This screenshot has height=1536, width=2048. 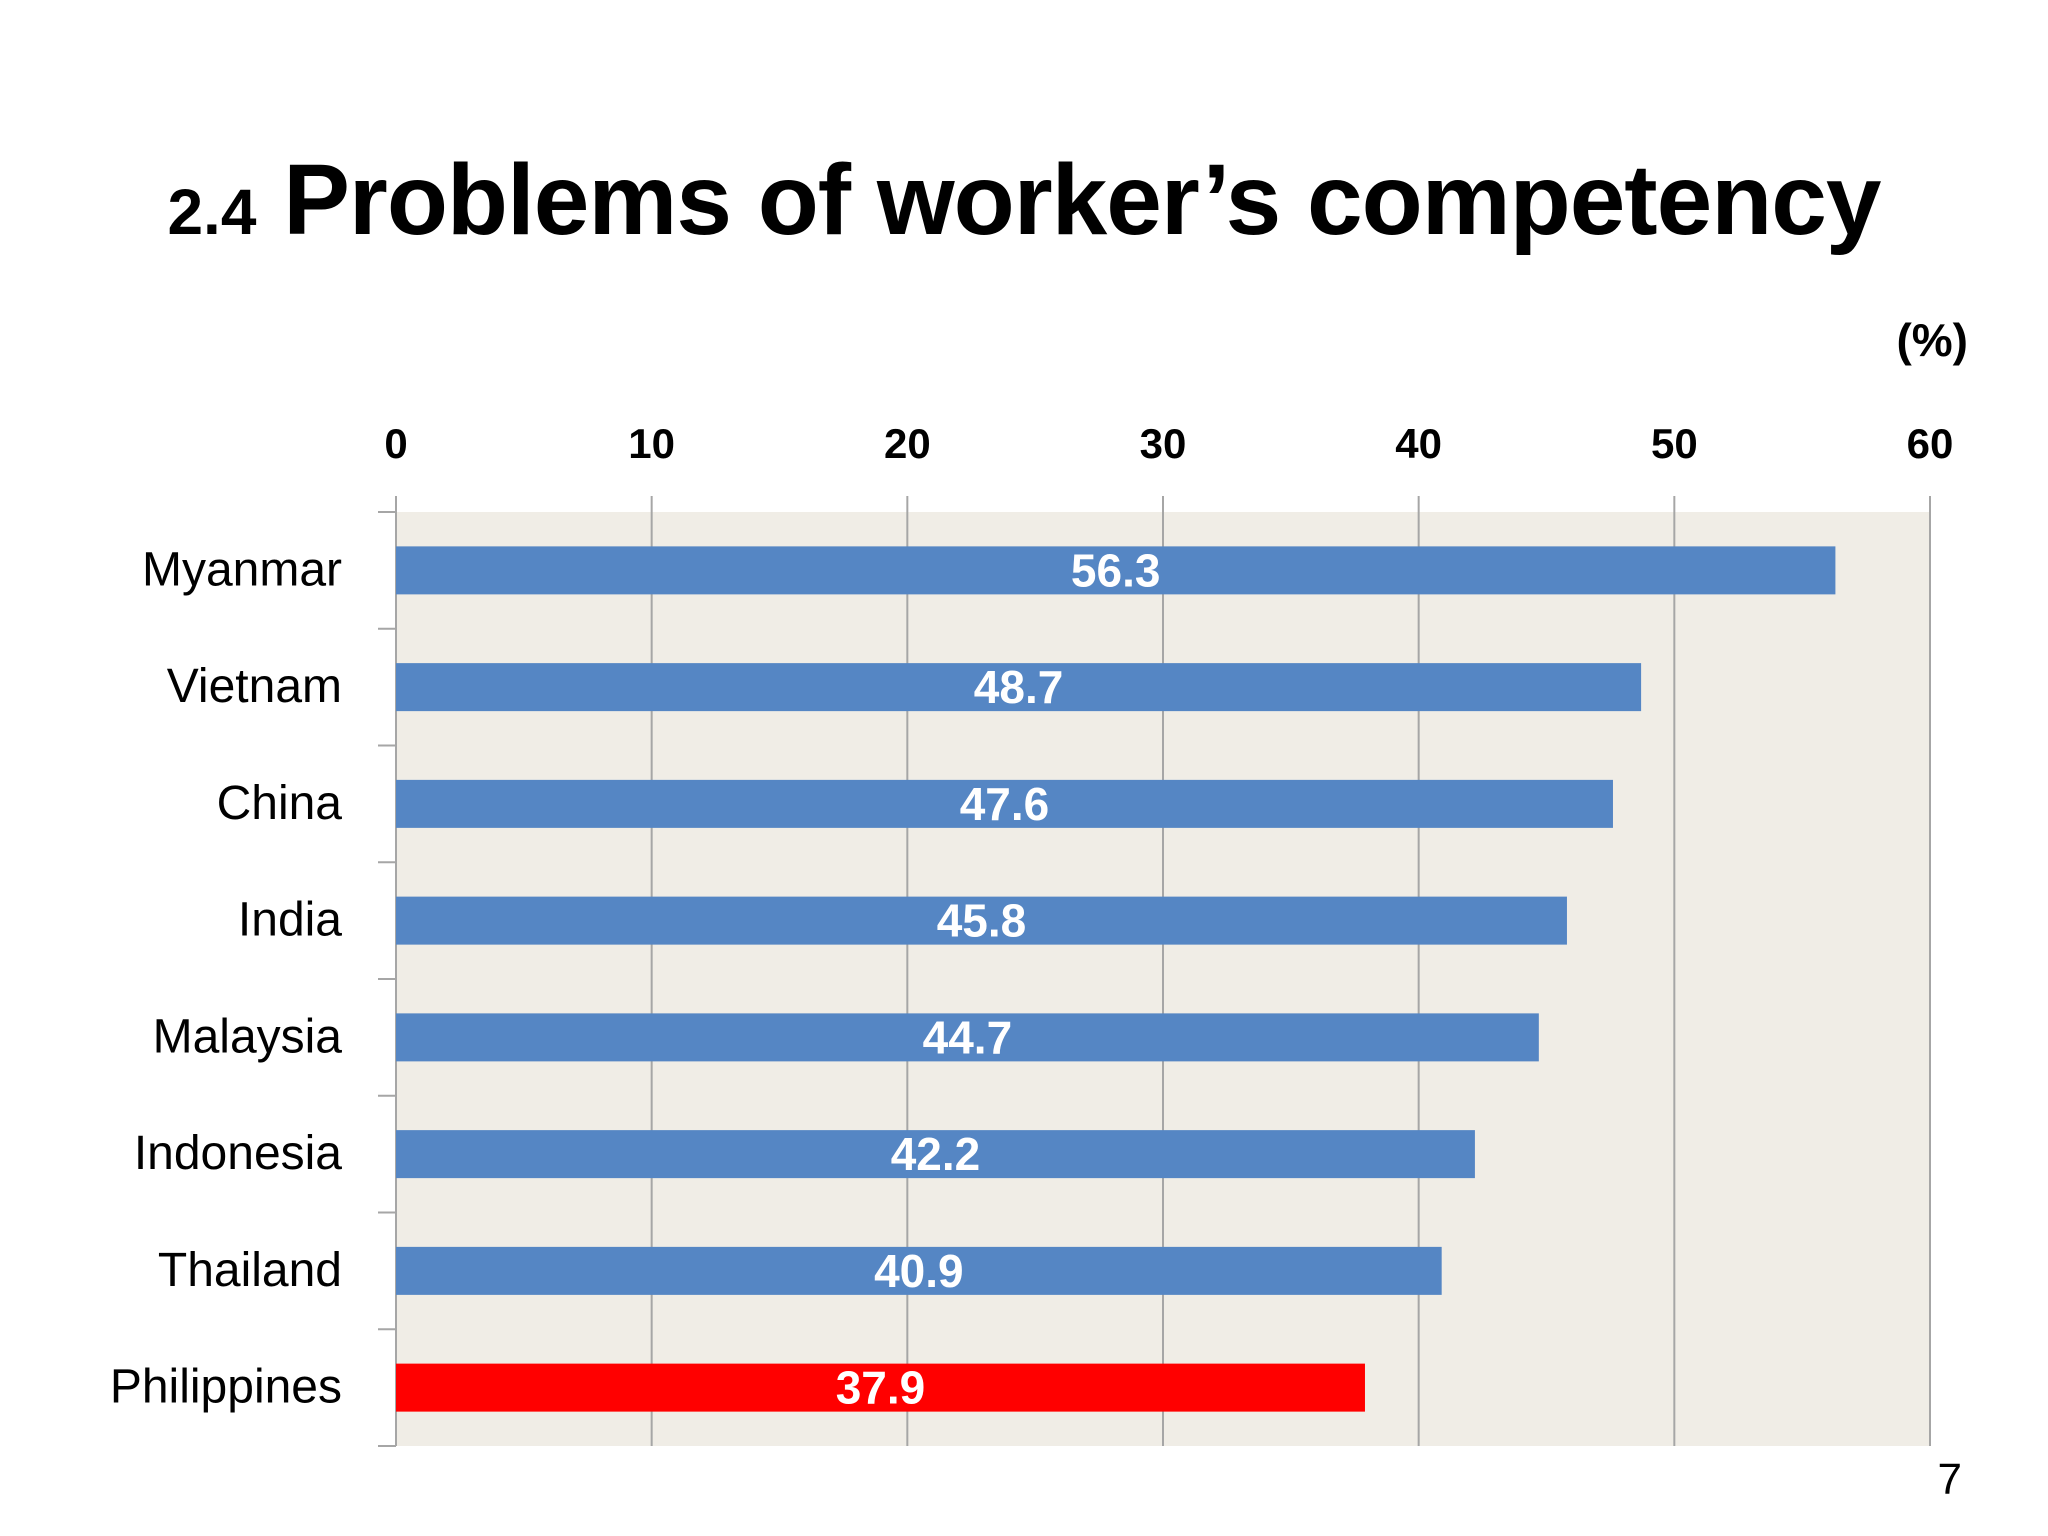 What do you see at coordinates (1418, 443) in the screenshot?
I see `x-tick-label: 40` at bounding box center [1418, 443].